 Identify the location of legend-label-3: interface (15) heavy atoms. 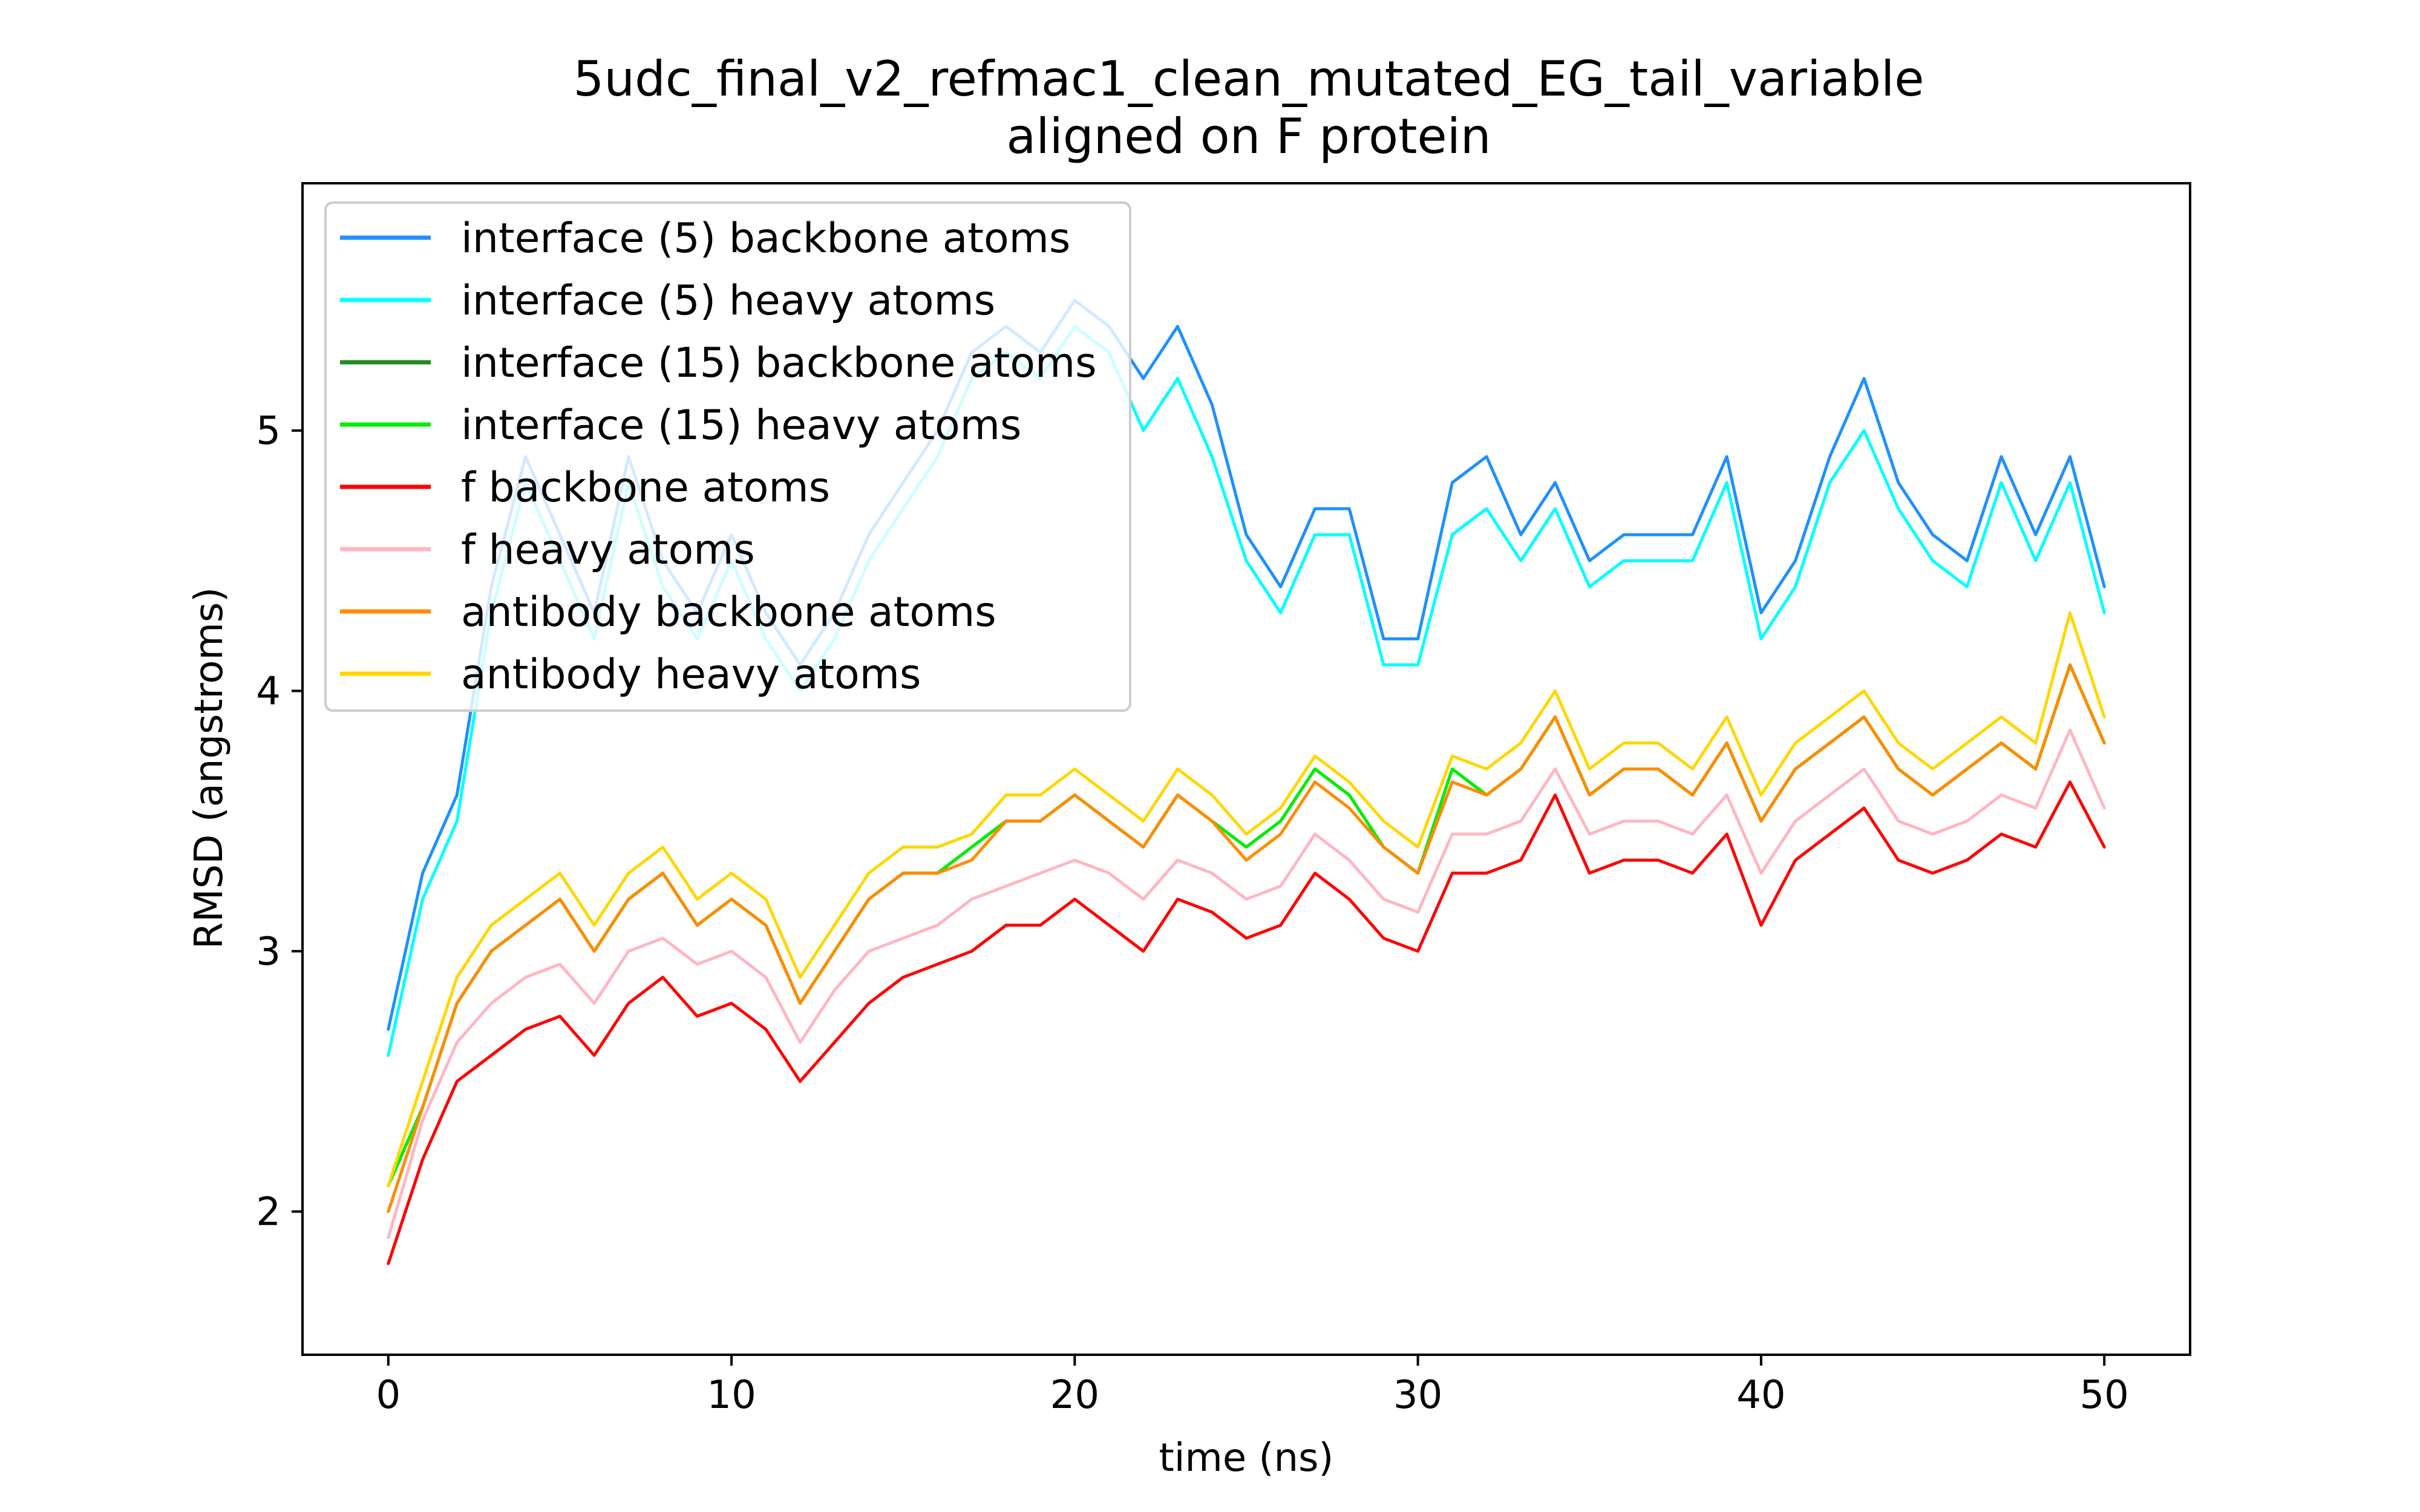
(741, 425).